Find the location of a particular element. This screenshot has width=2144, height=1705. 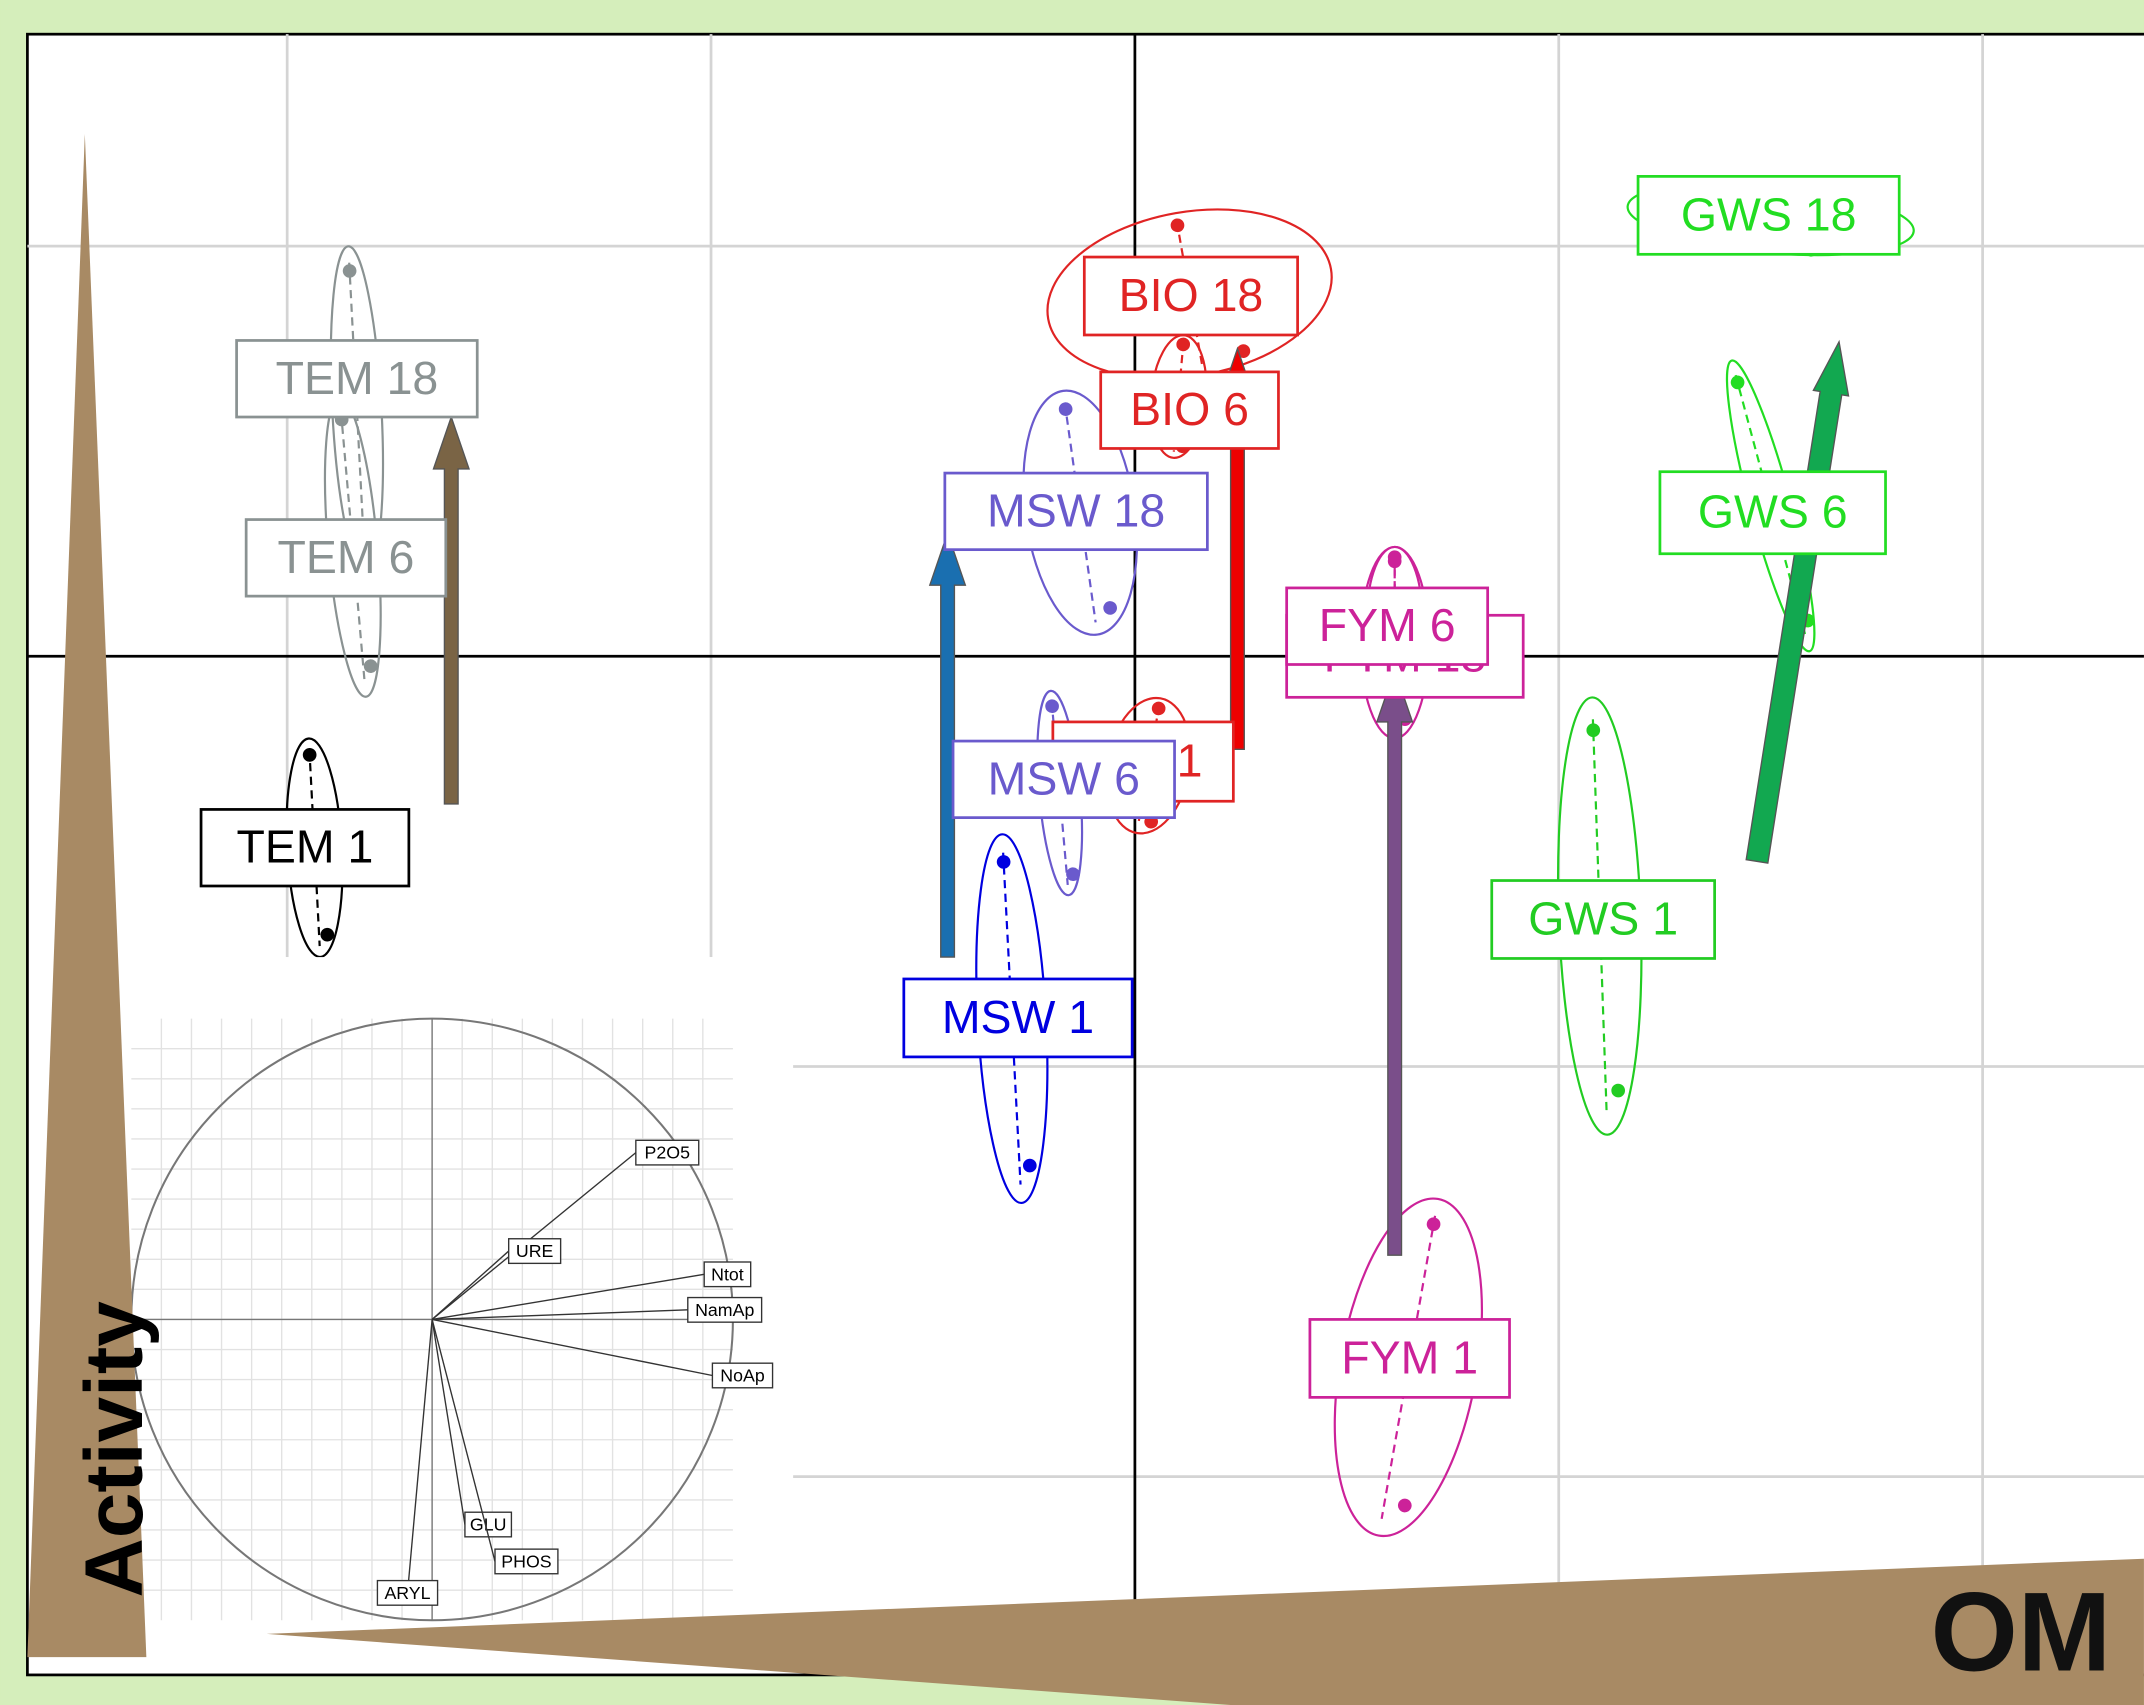

group-label: TEM 1 is located at coordinates (305, 847).